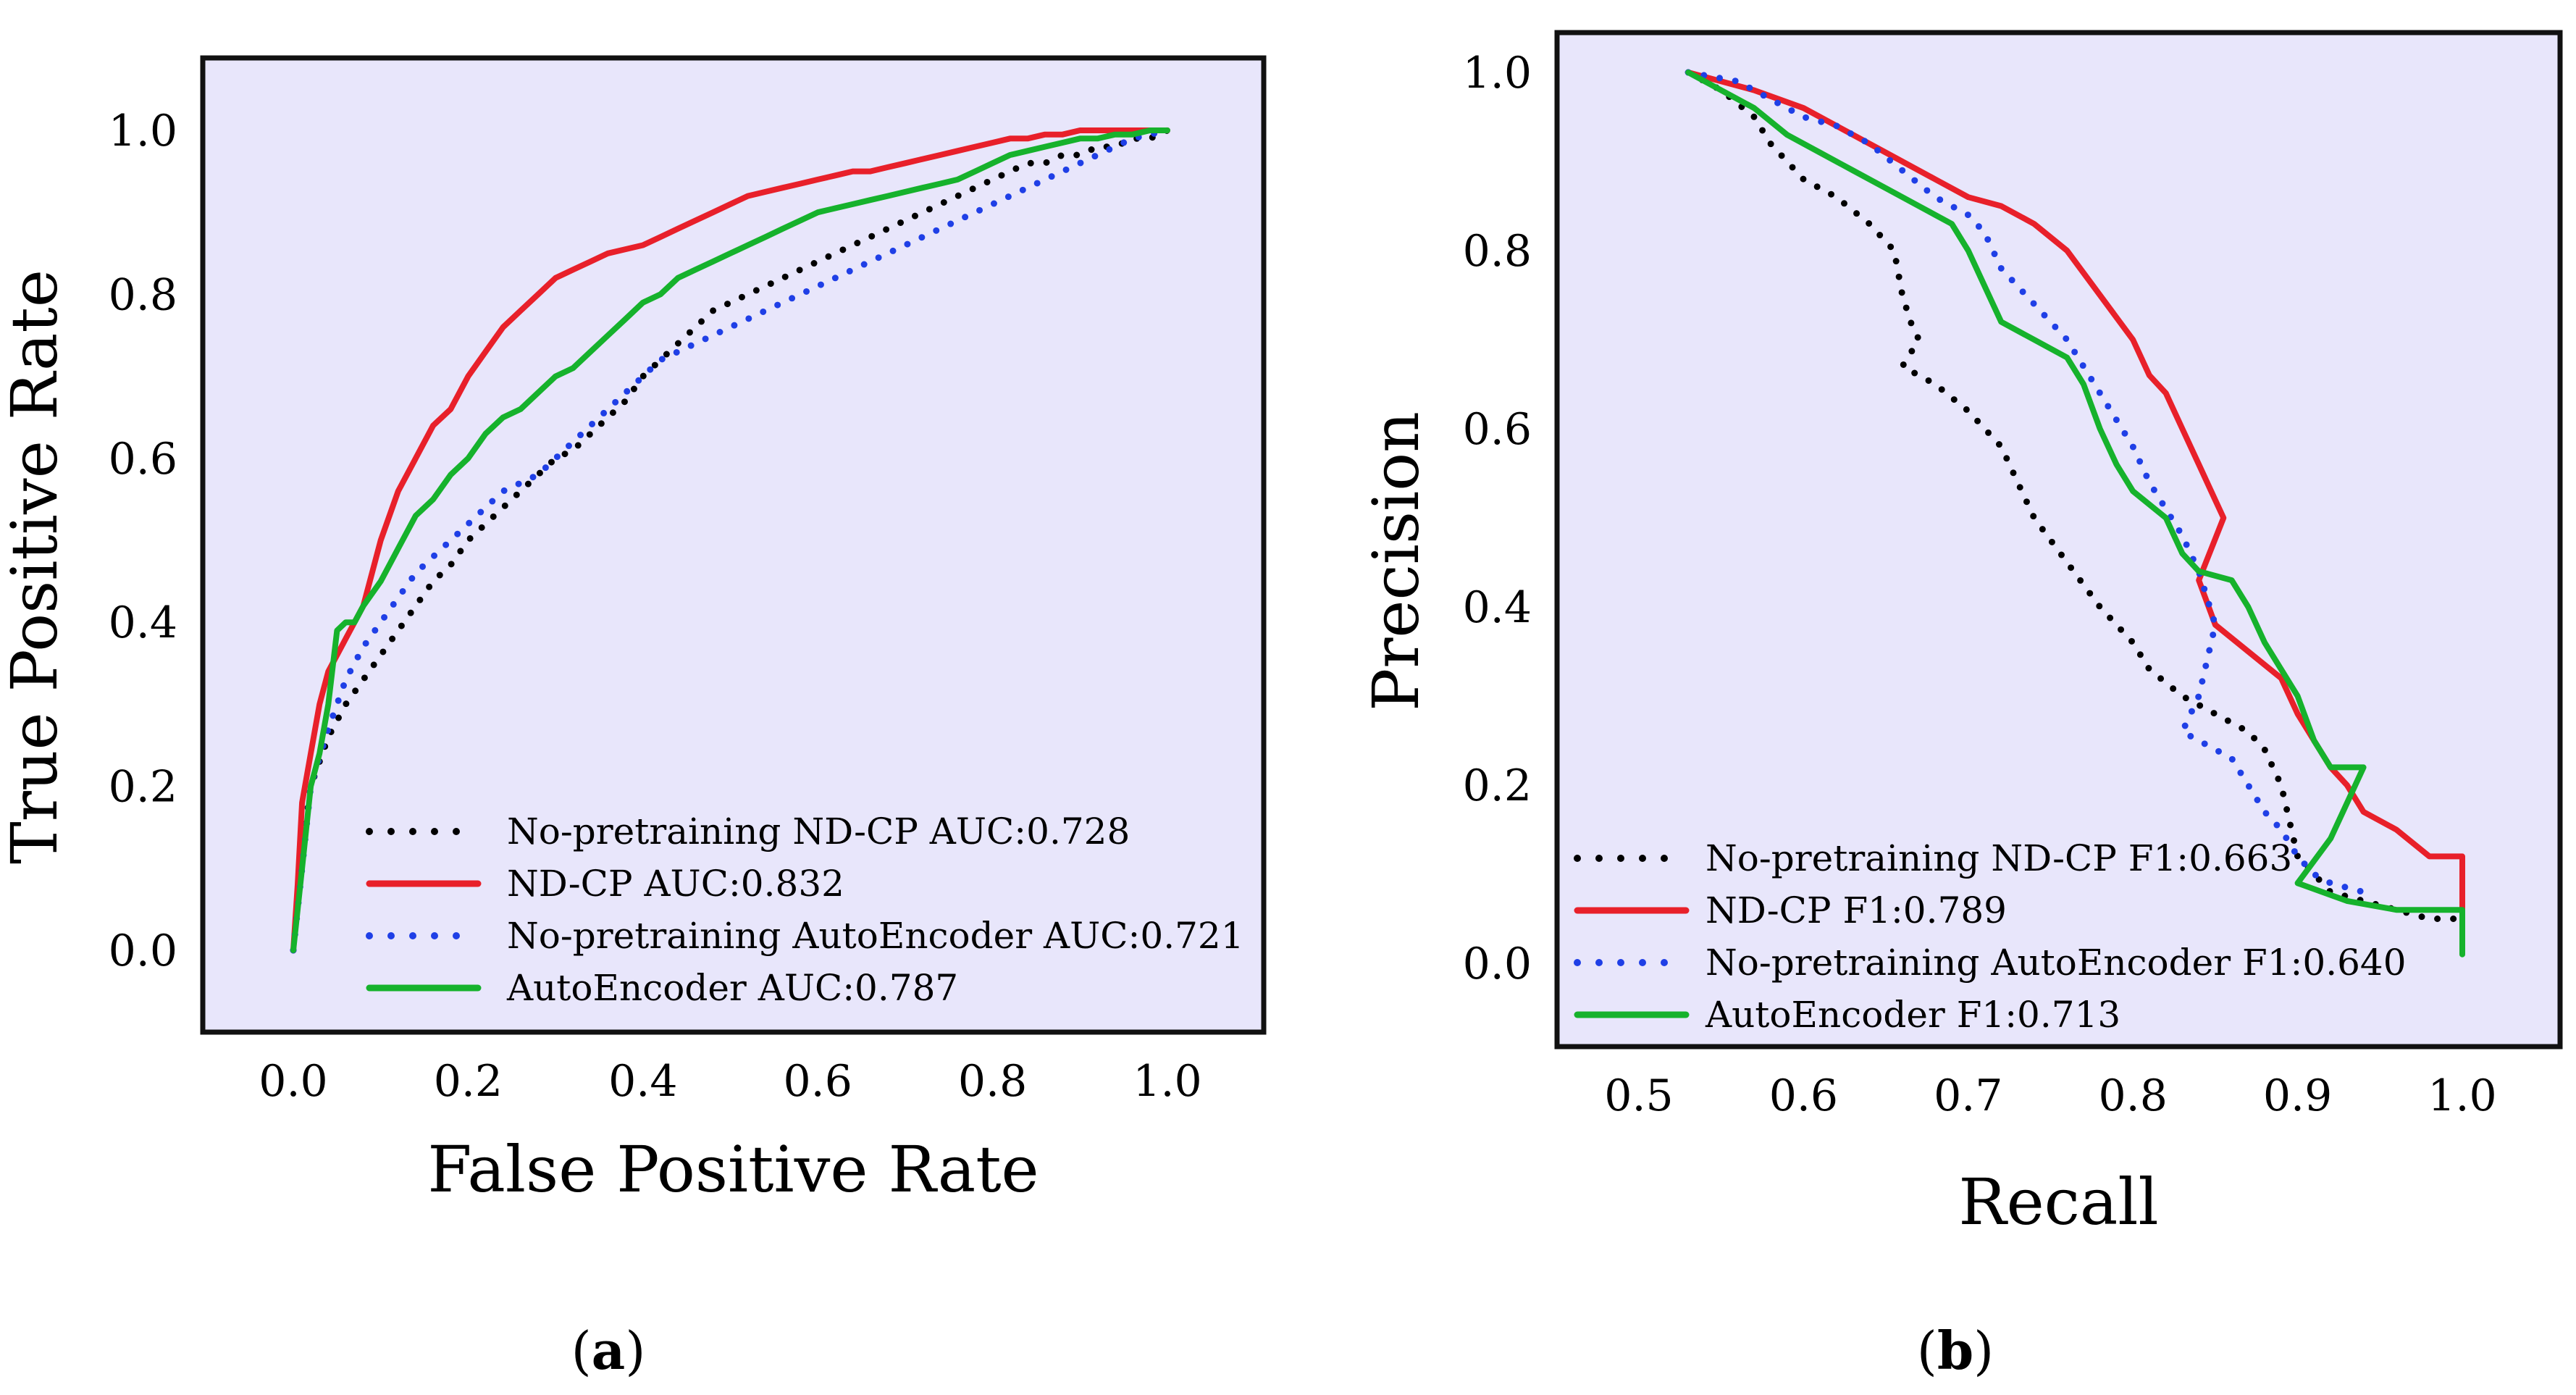 The width and height of the screenshot is (2576, 1395). What do you see at coordinates (818, 831) in the screenshot?
I see `legend-label-a-0: No-pretraining ND-CP AUC:0.728` at bounding box center [818, 831].